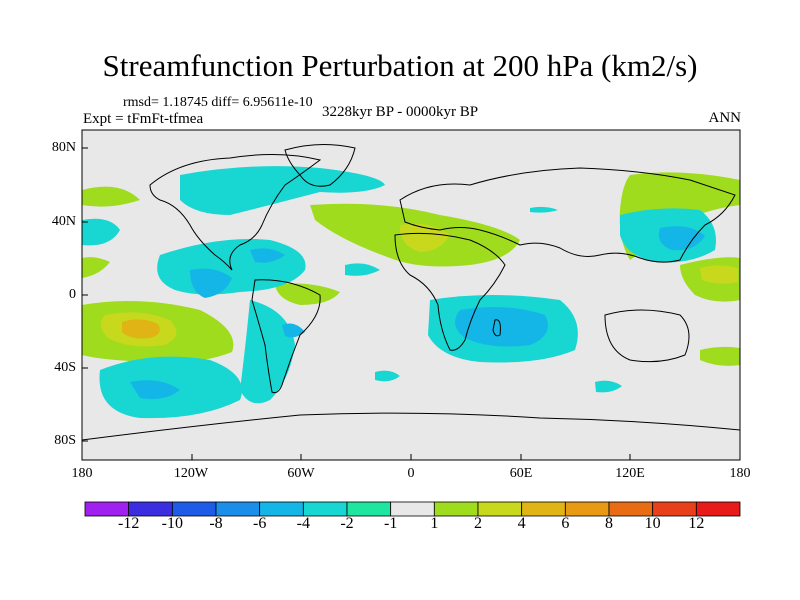  I want to click on south-america-coast, so click(286, 336).